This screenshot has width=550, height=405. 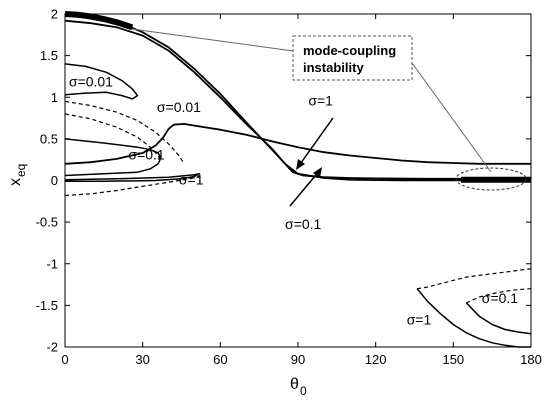 I want to click on y-tick-label: -2, so click(x=52, y=347).